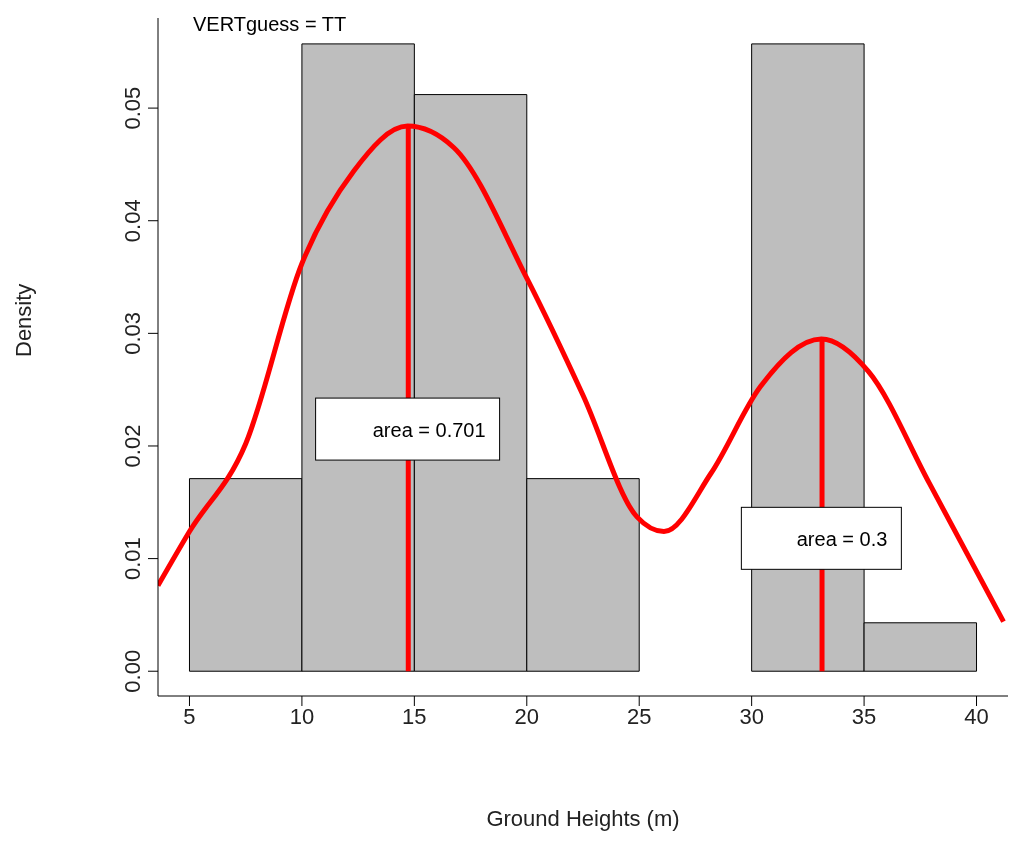 The width and height of the screenshot is (1015, 844). What do you see at coordinates (864, 716) in the screenshot?
I see `x-tick-label: 35` at bounding box center [864, 716].